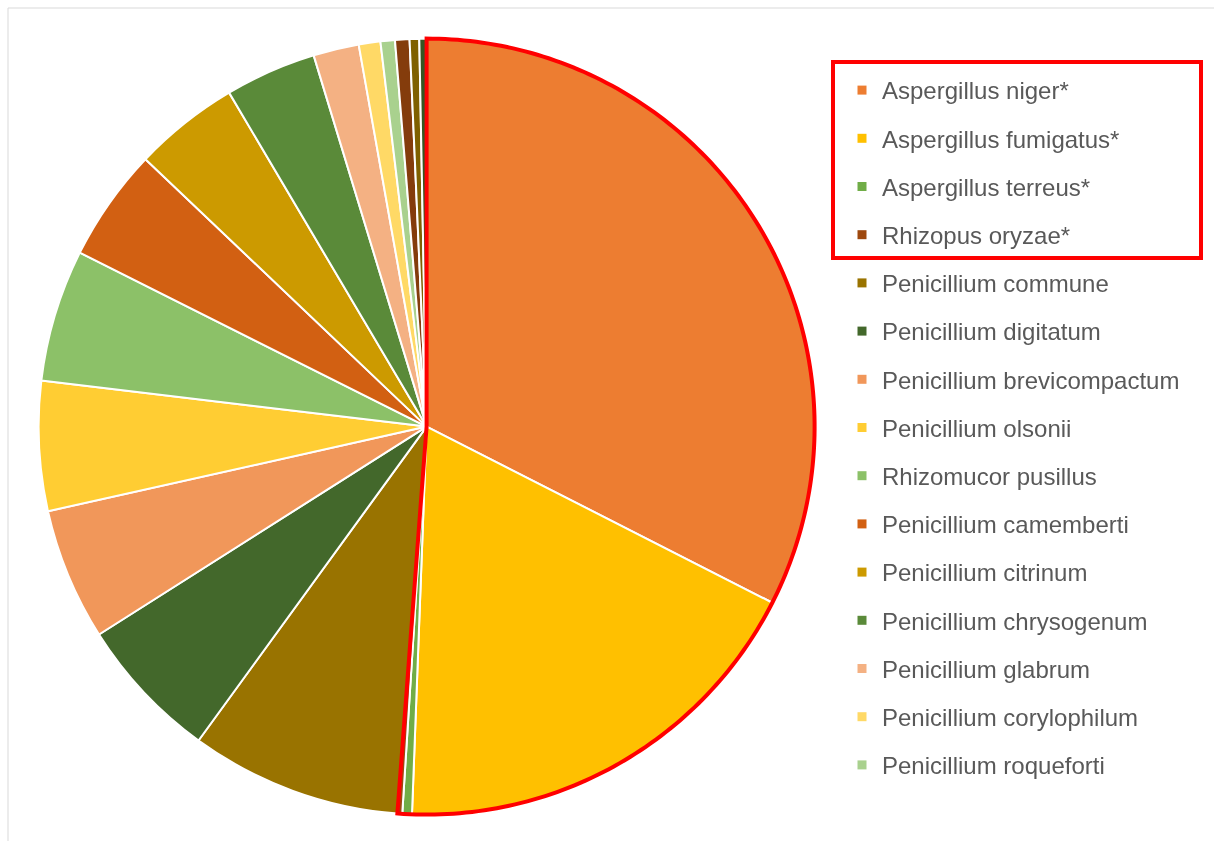 The width and height of the screenshot is (1214, 841). I want to click on legend-label: Penicillium glabrum, so click(986, 669).